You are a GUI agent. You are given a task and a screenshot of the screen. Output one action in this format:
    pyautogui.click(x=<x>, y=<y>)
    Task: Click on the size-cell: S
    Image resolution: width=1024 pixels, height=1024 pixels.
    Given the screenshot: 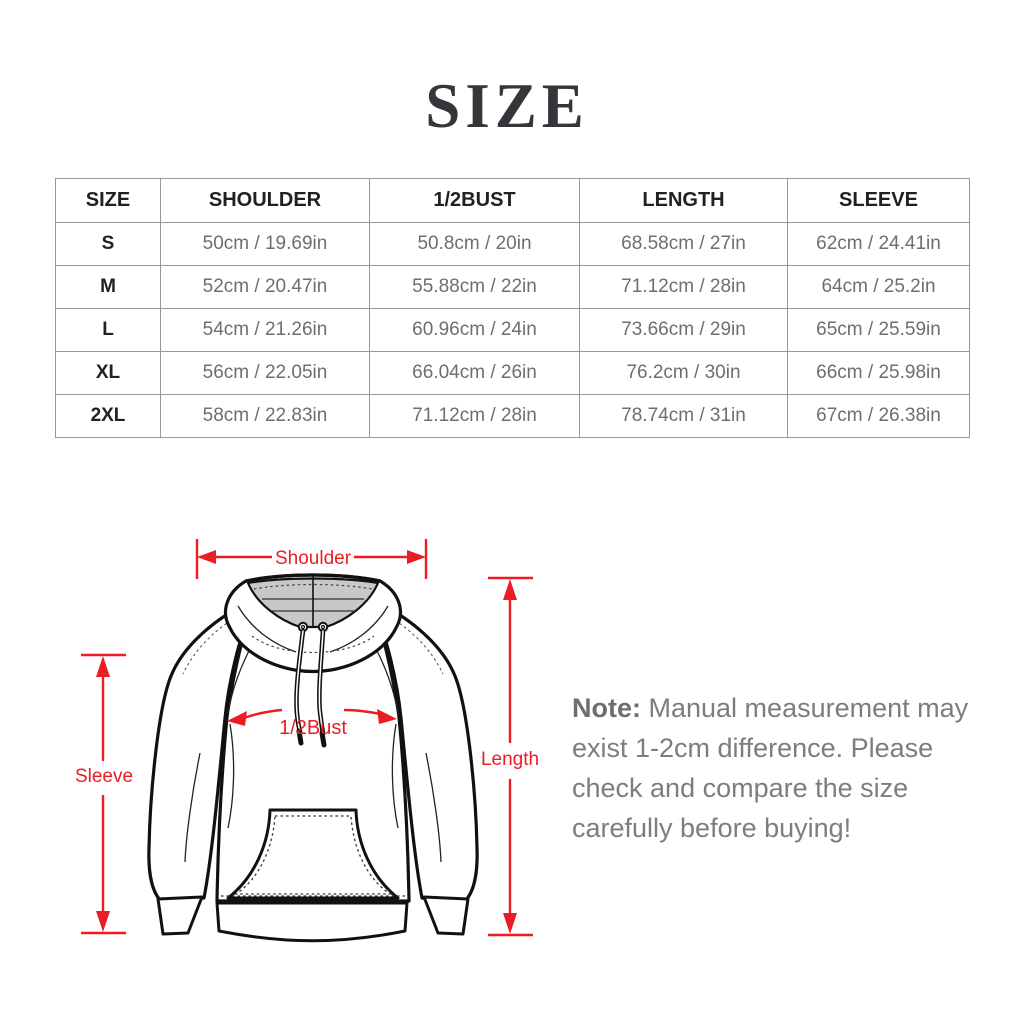 What is the action you would take?
    pyautogui.click(x=108, y=244)
    